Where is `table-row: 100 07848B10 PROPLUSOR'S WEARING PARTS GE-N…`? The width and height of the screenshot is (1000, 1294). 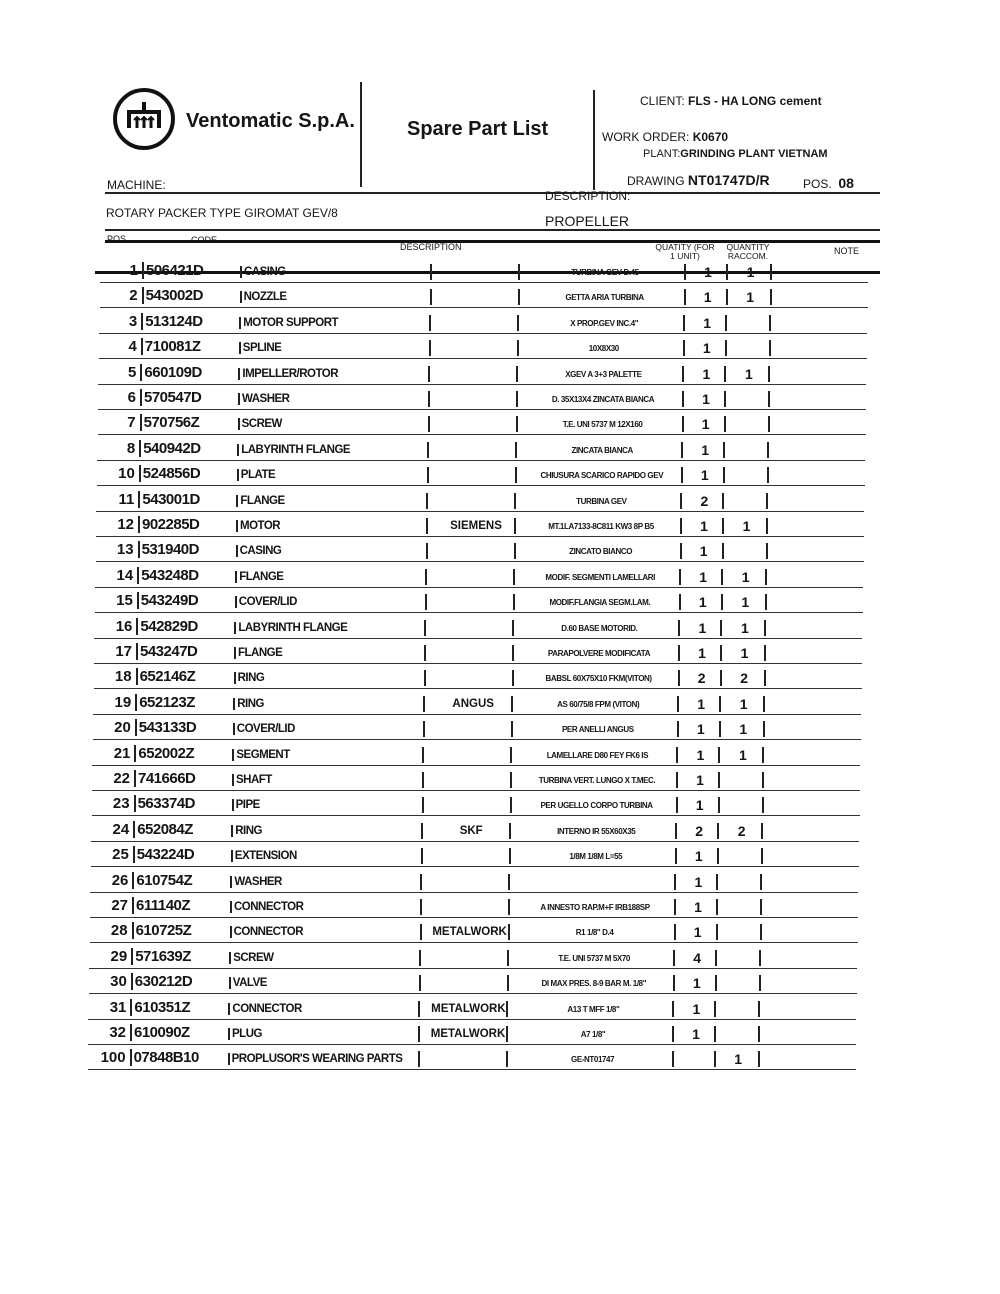 table-row: 100 07848B10 PROPLUSOR'S WEARING PARTS GE-N… is located at coordinates (471, 1058).